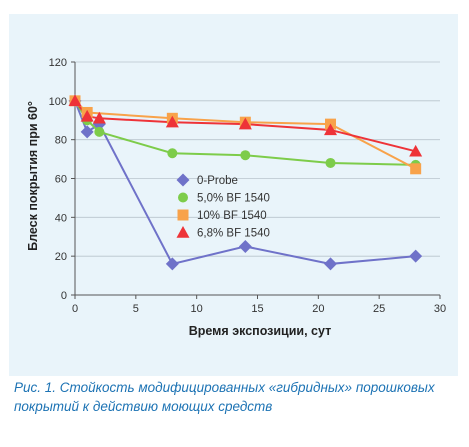 The image size is (469, 447). I want to click on x-tick-label-0: 0, so click(75, 309).